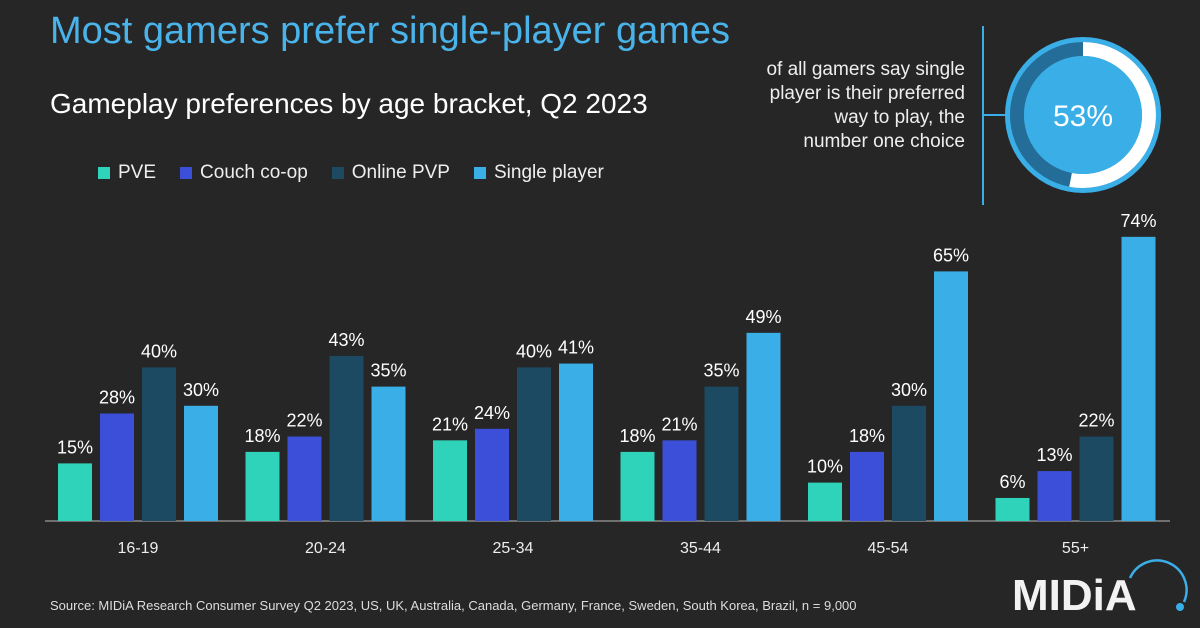  I want to click on data-label: 24%, so click(492, 413).